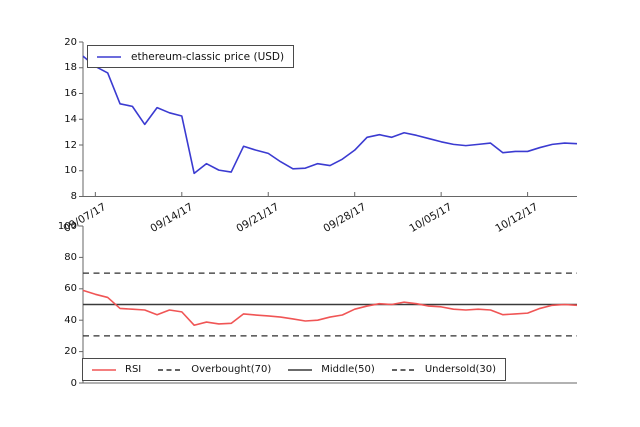  I want to click on rsi-legend-item: RSI, so click(116, 369).